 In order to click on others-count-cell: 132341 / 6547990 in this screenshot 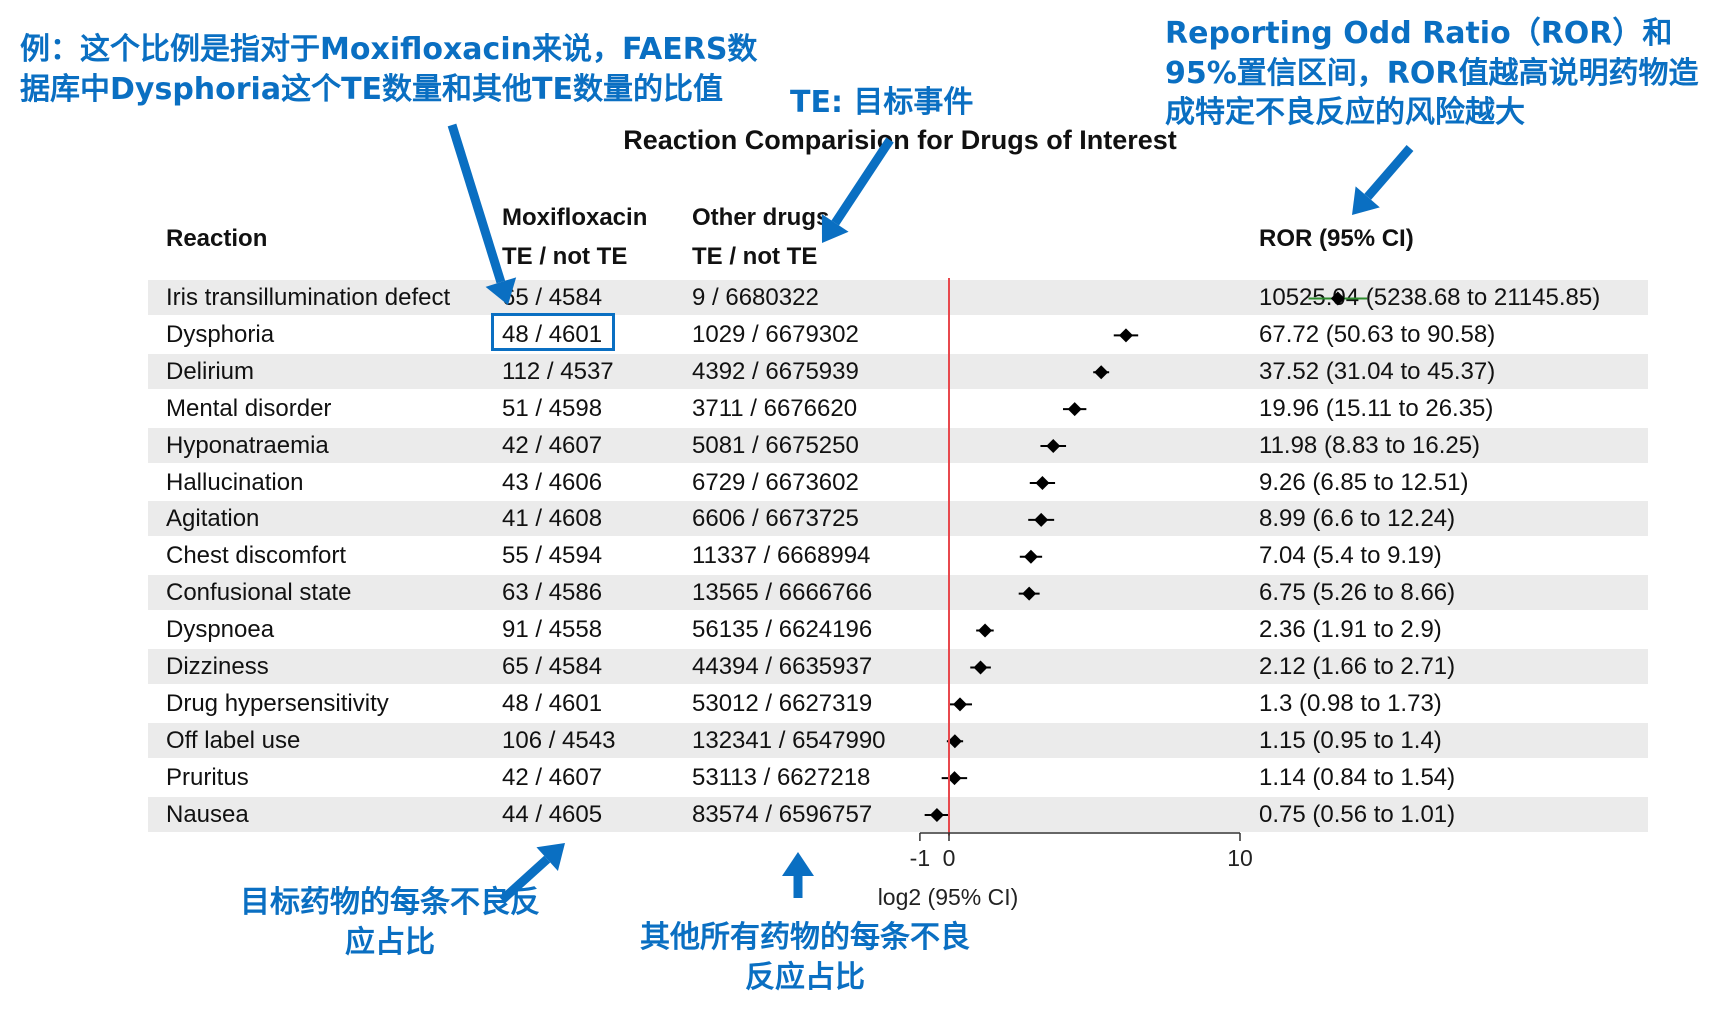, I will do `click(789, 740)`.